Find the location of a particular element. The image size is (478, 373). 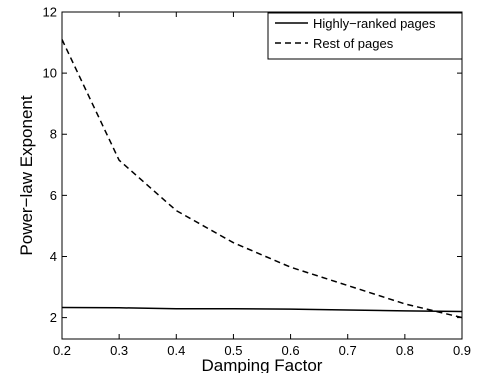

x-tick-label: 0.7 is located at coordinates (348, 350).